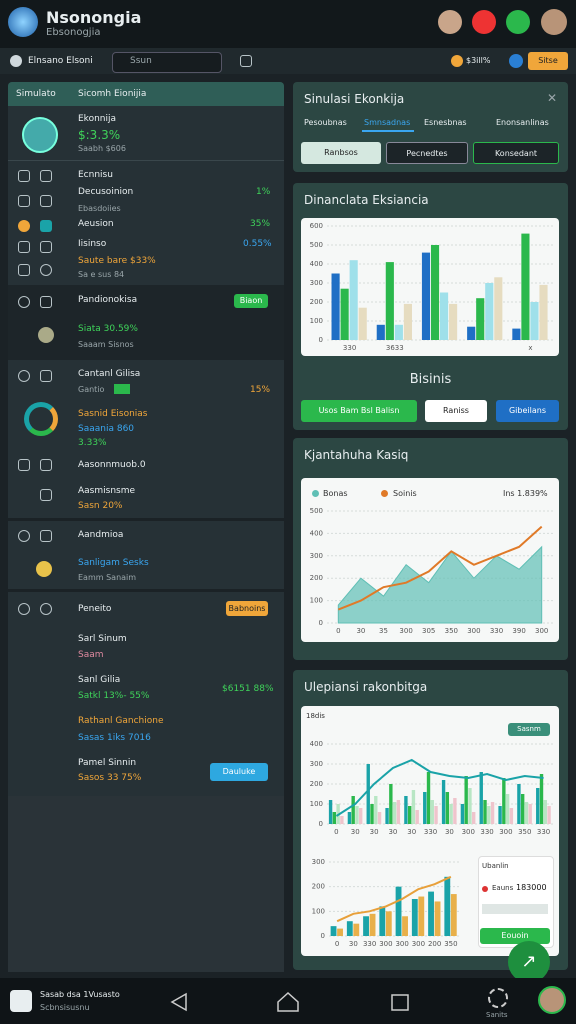 The width and height of the screenshot is (576, 1024). Describe the element at coordinates (451, 631) in the screenshot. I see `x-tick-label: 350` at that location.